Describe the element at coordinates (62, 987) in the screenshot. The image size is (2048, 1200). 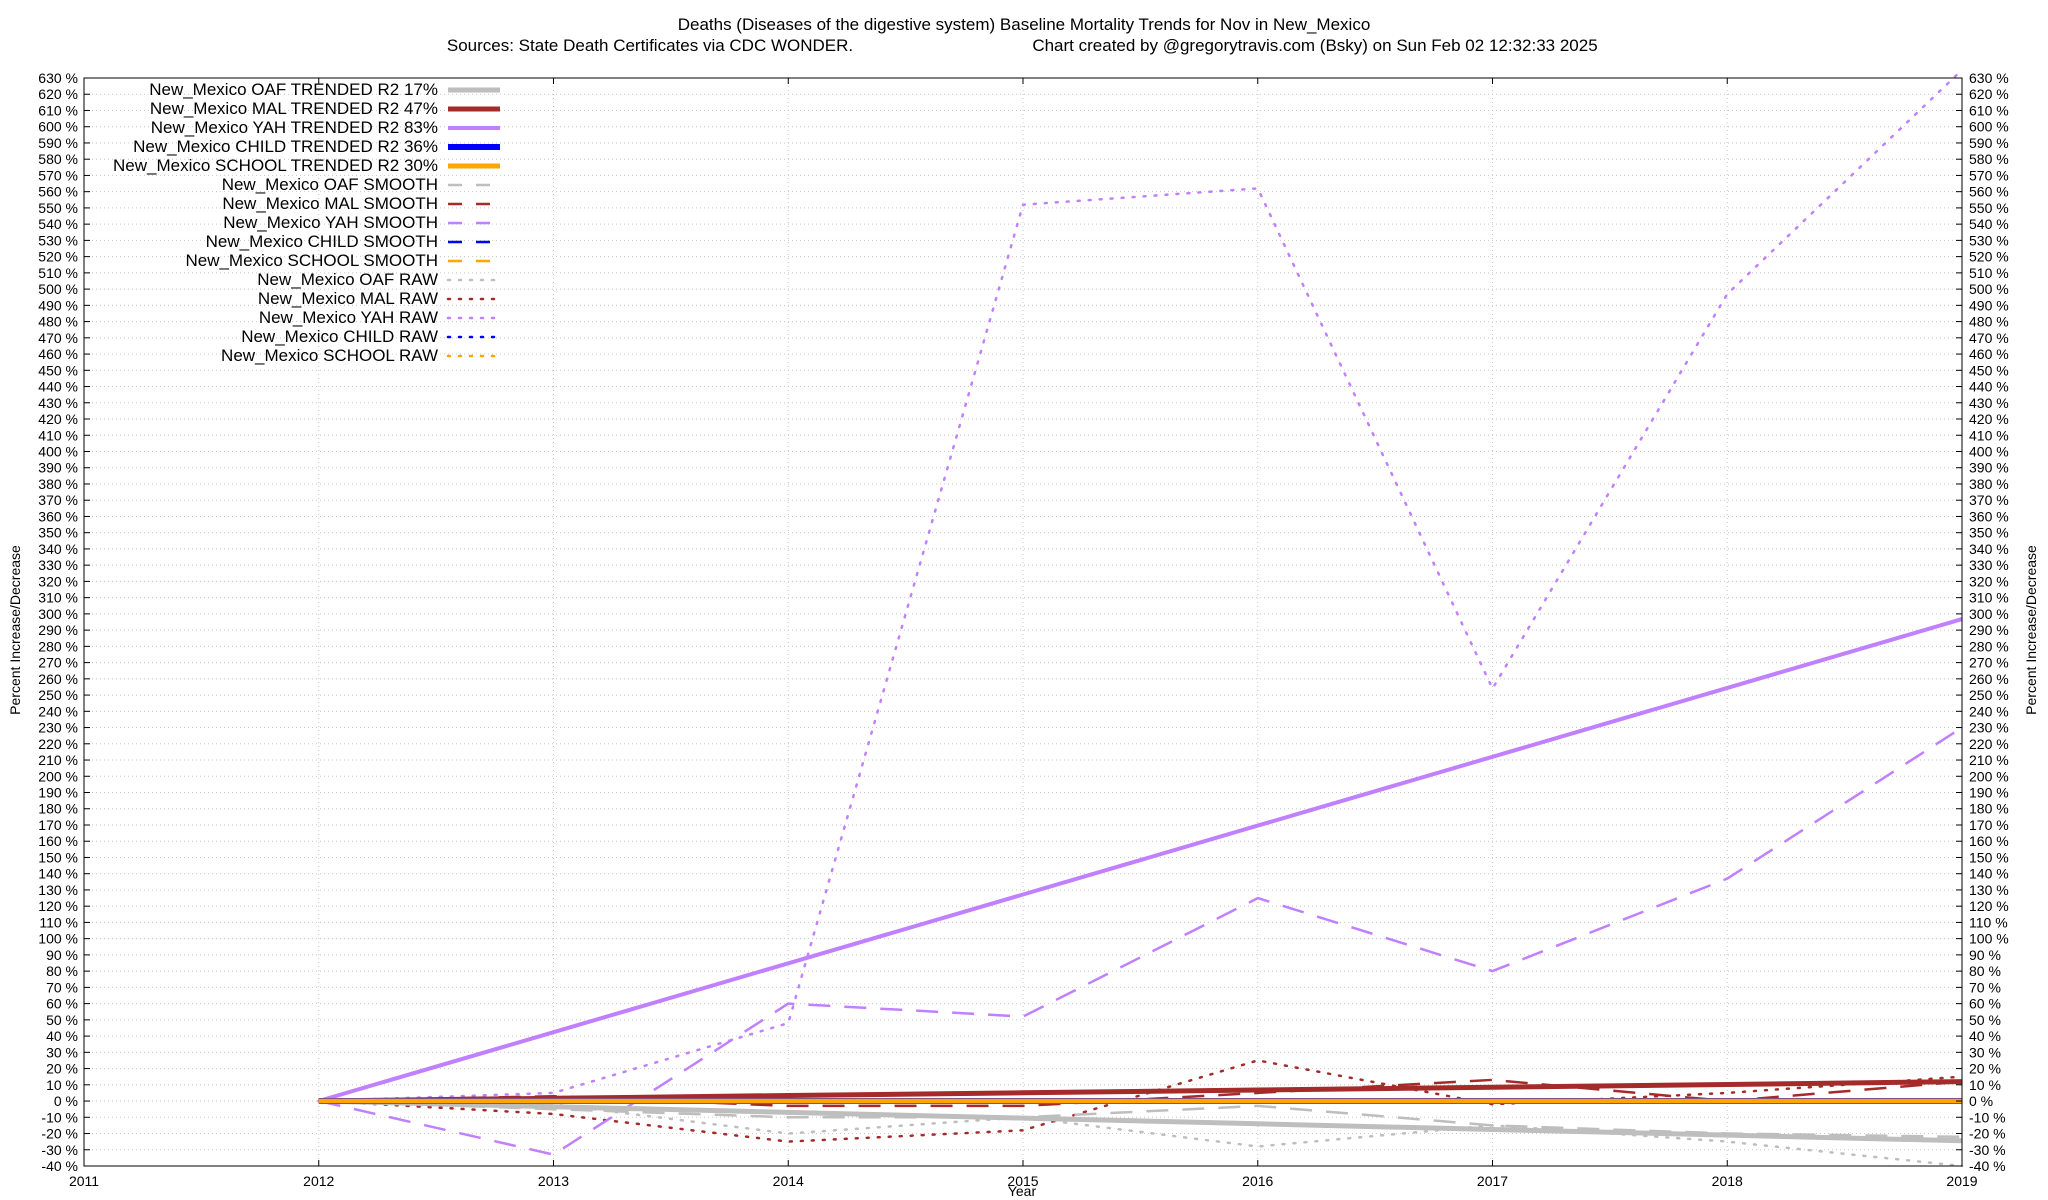
I see `y-tick-label-left: 70 %` at that location.